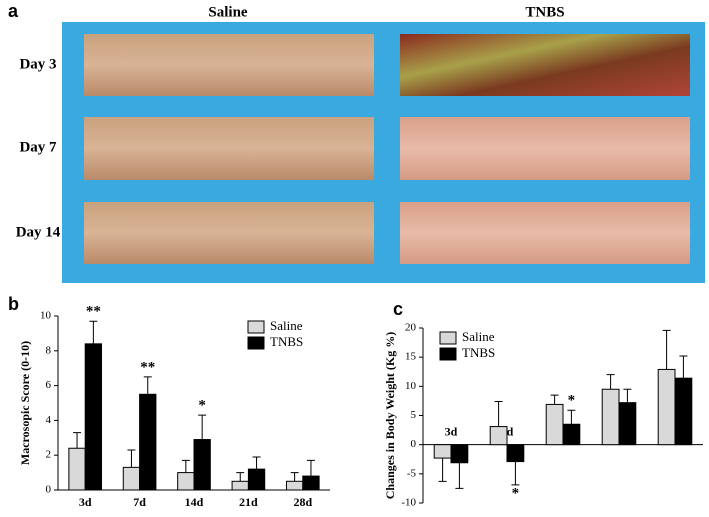 The height and width of the screenshot is (517, 709). Describe the element at coordinates (49, 455) in the screenshot. I see `y-tick-label: 2` at that location.